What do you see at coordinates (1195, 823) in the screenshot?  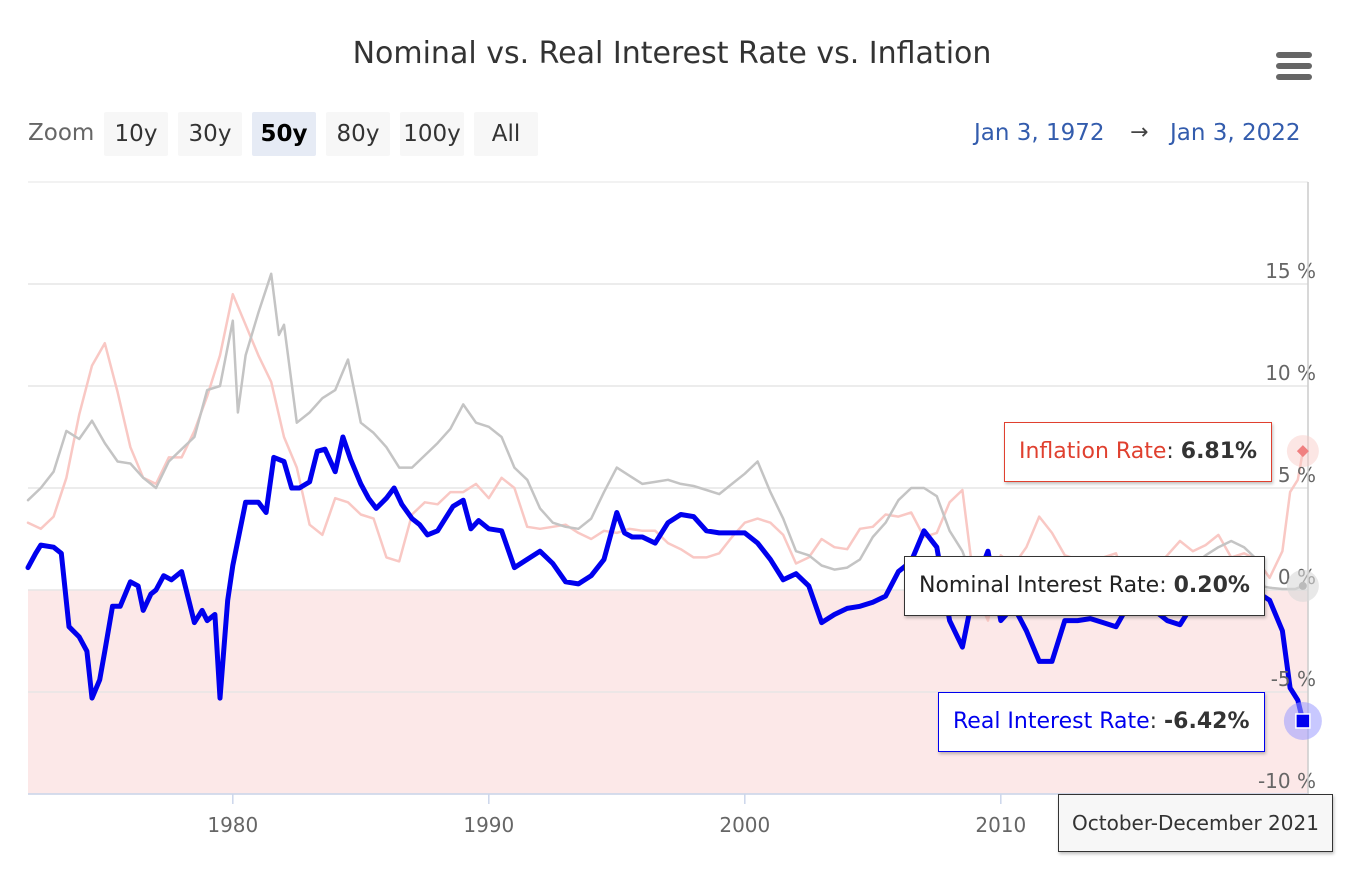 I see `tooltip-date: October-December 2021` at bounding box center [1195, 823].